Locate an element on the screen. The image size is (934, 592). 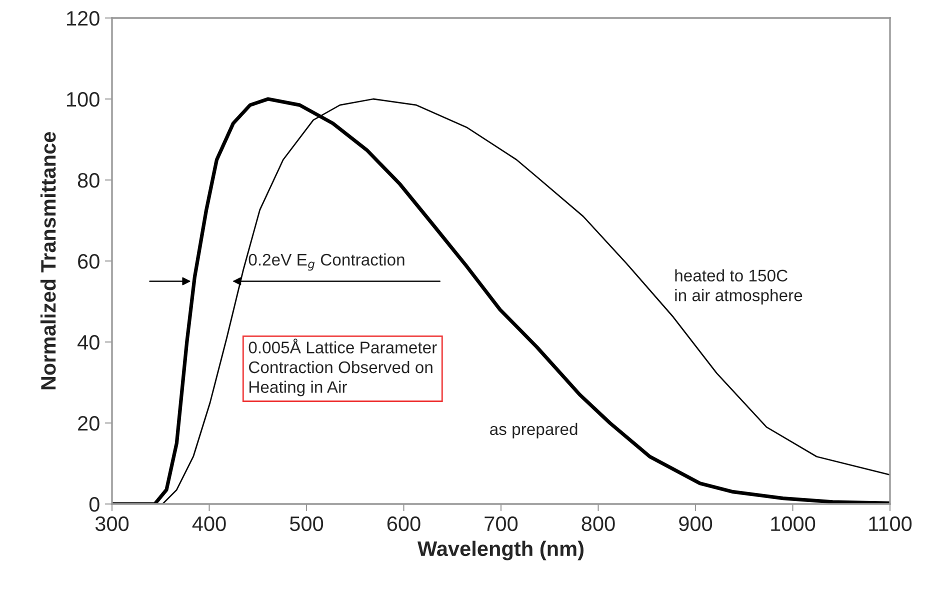
x-tick-label: 700 is located at coordinates (501, 524).